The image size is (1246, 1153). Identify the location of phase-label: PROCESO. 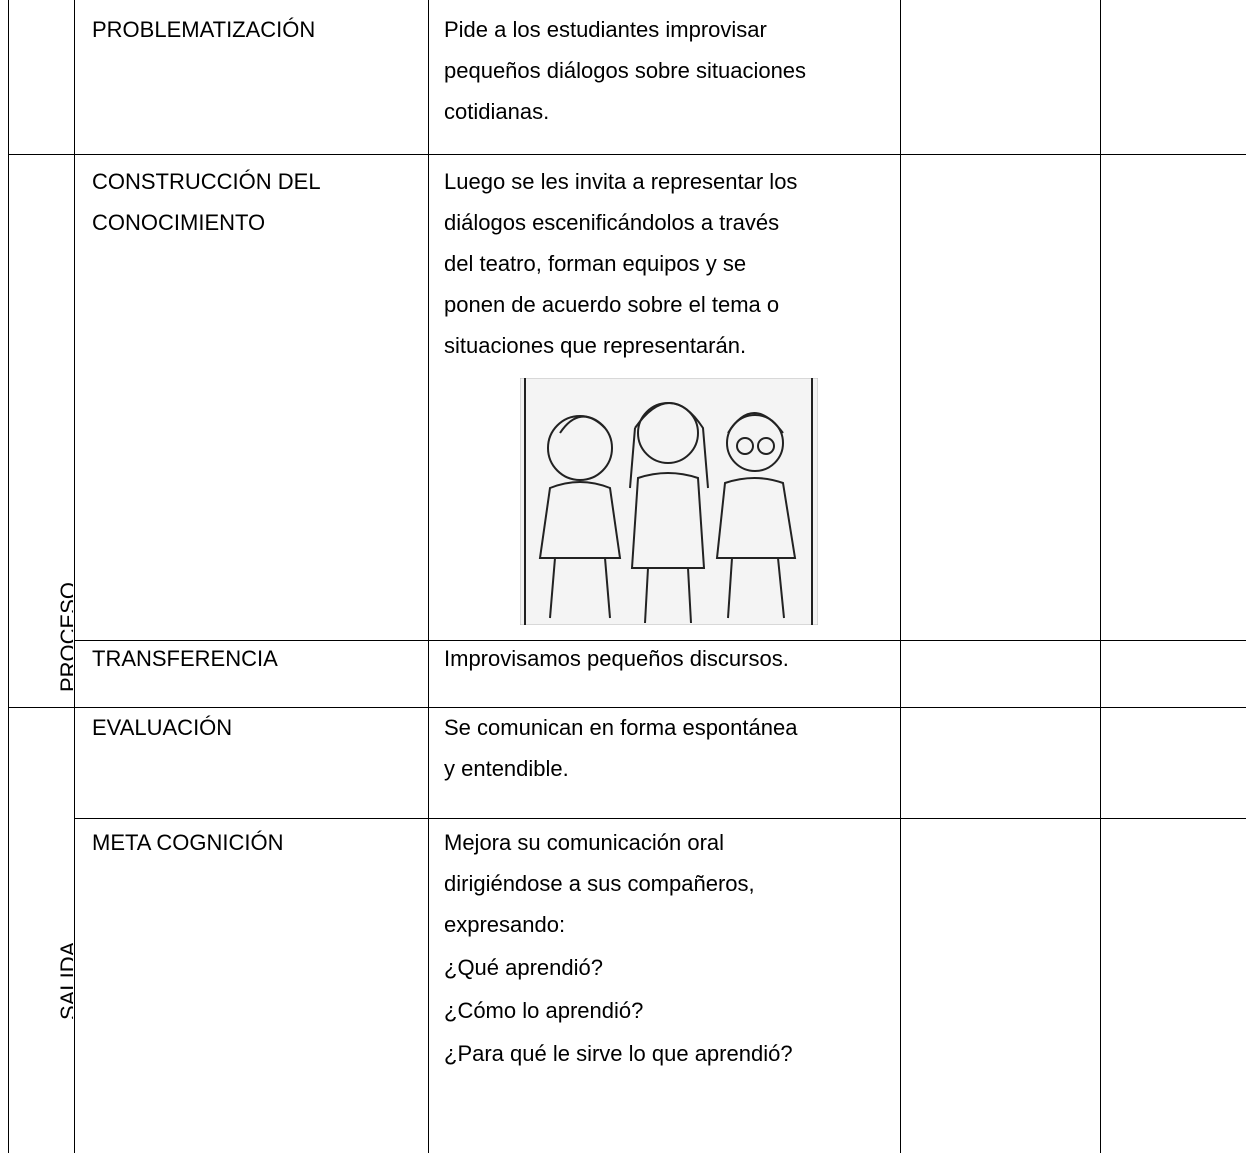
(64, 636).